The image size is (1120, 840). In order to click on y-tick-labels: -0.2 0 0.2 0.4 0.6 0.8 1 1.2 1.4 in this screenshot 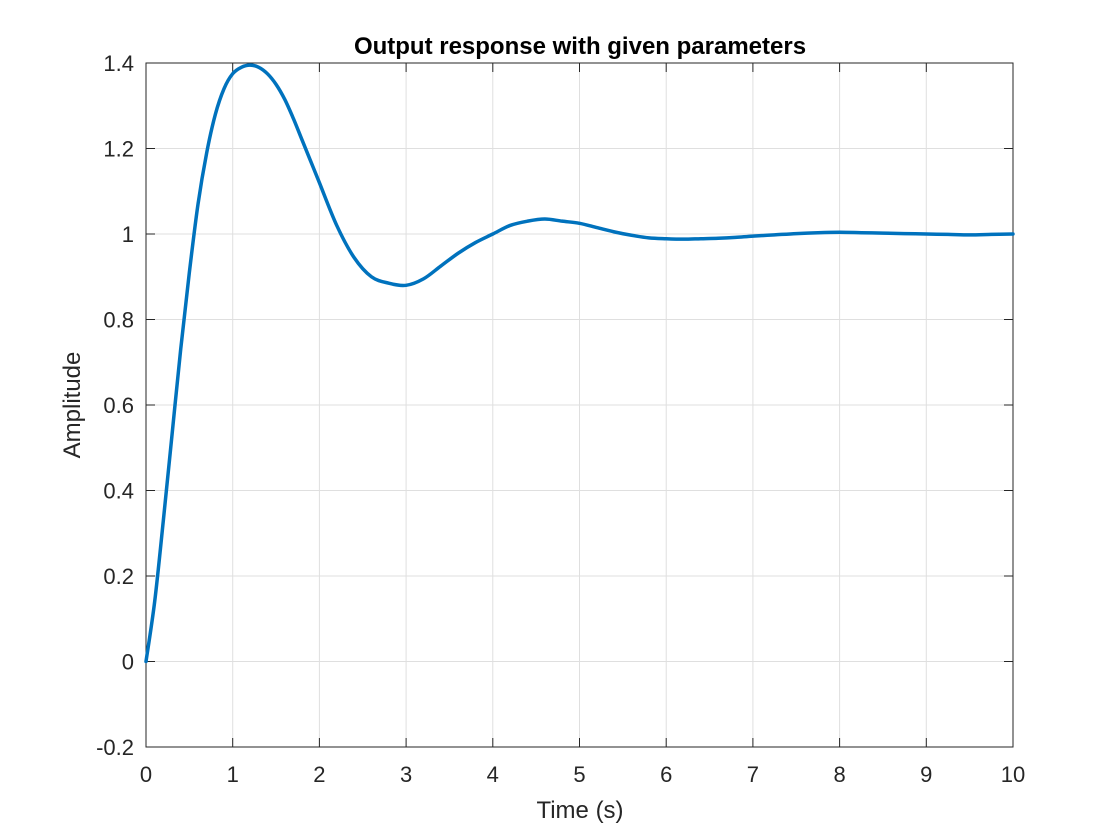, I will do `click(115, 405)`.